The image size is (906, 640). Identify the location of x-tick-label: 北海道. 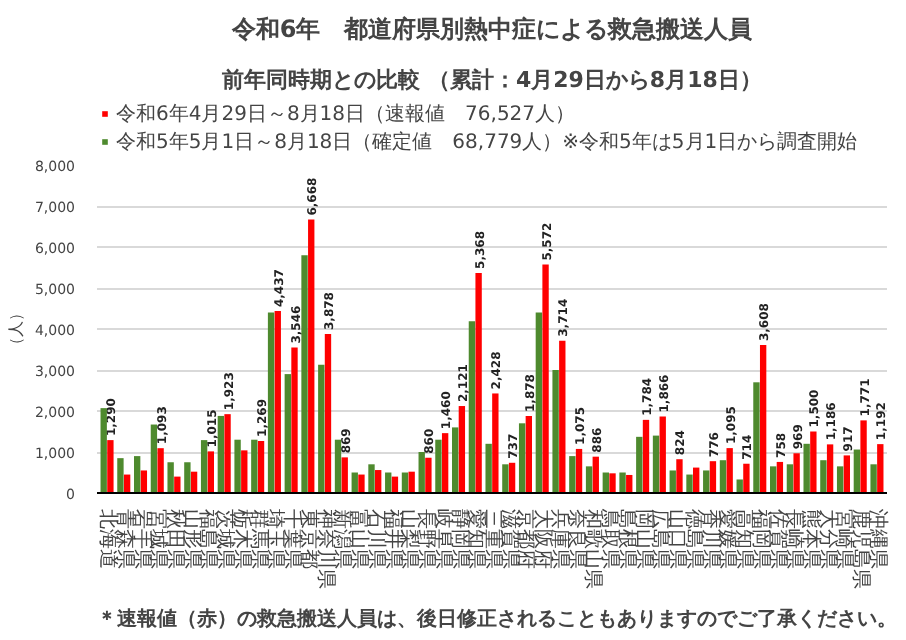
(108, 539).